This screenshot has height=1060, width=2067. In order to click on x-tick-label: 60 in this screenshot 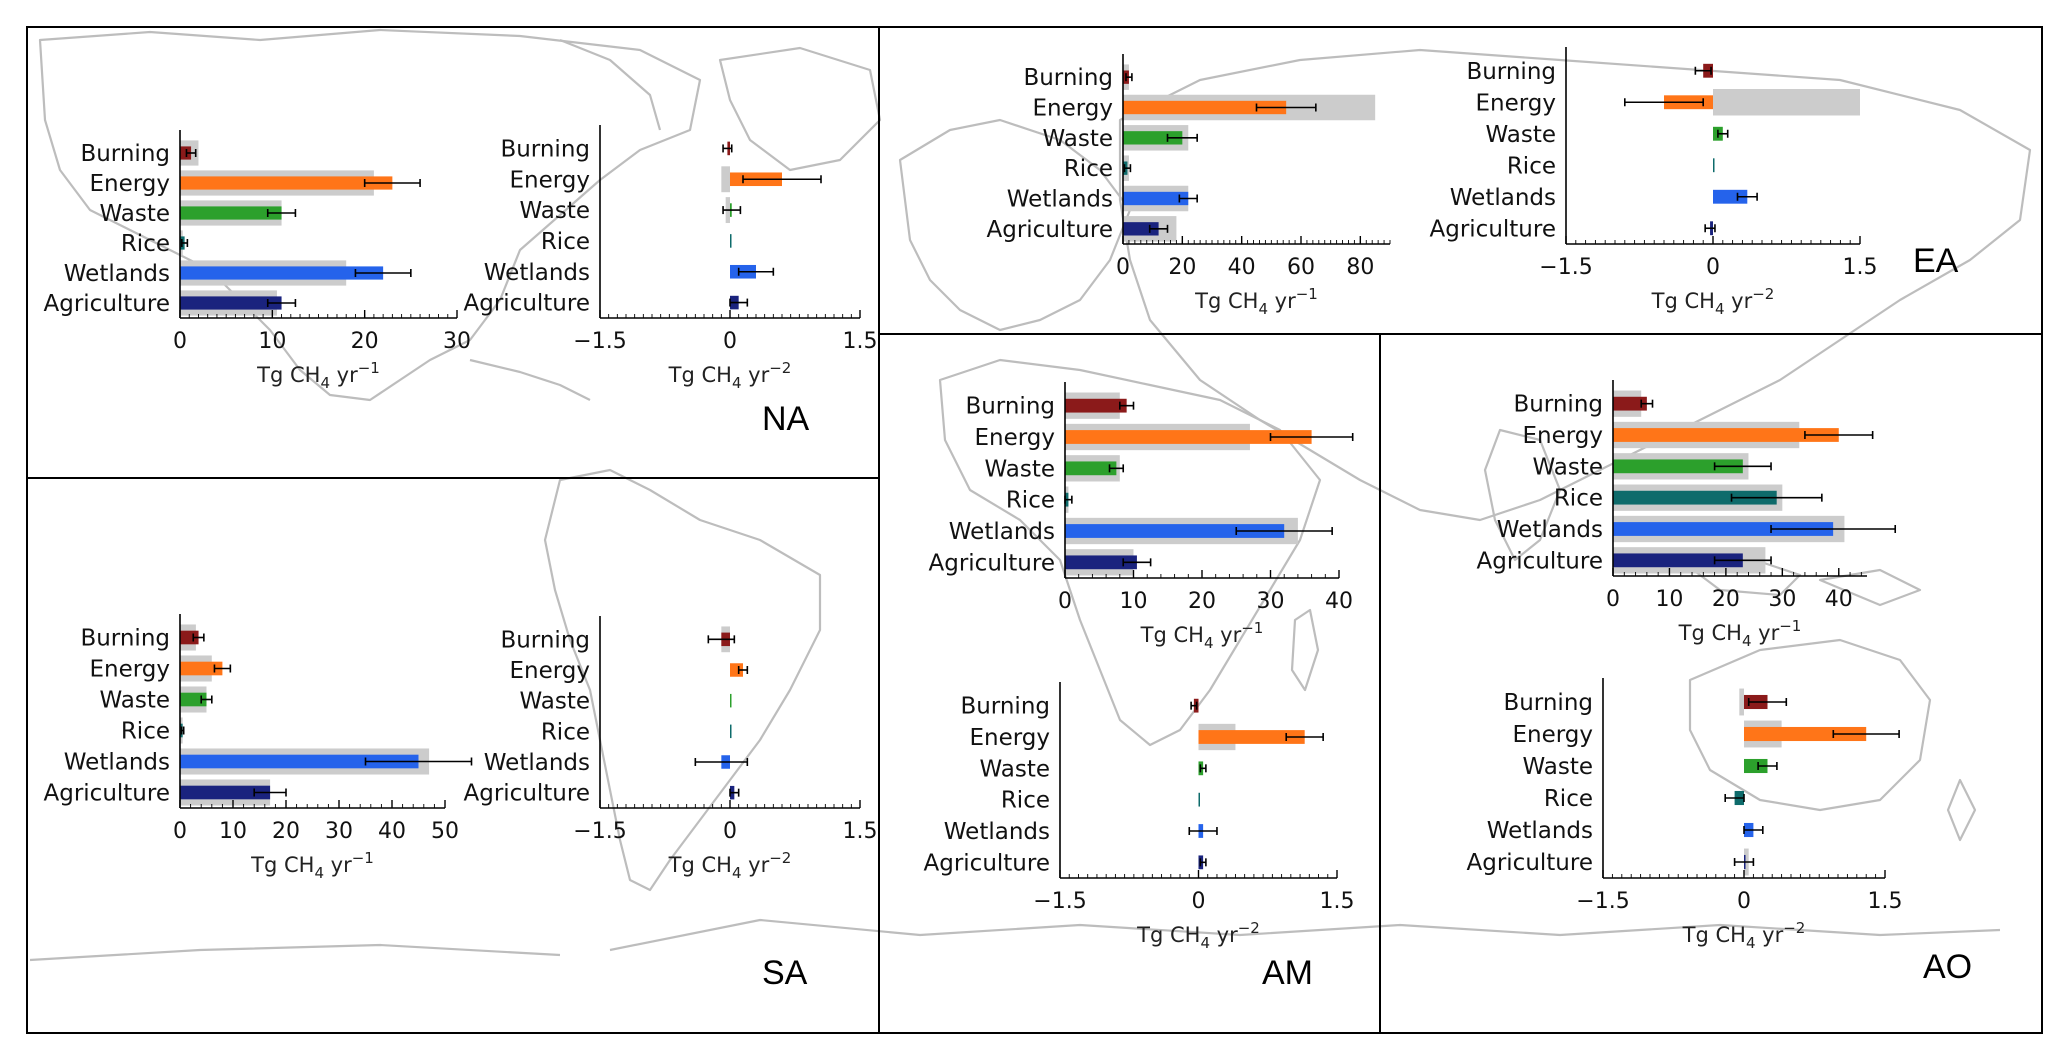, I will do `click(1301, 267)`.